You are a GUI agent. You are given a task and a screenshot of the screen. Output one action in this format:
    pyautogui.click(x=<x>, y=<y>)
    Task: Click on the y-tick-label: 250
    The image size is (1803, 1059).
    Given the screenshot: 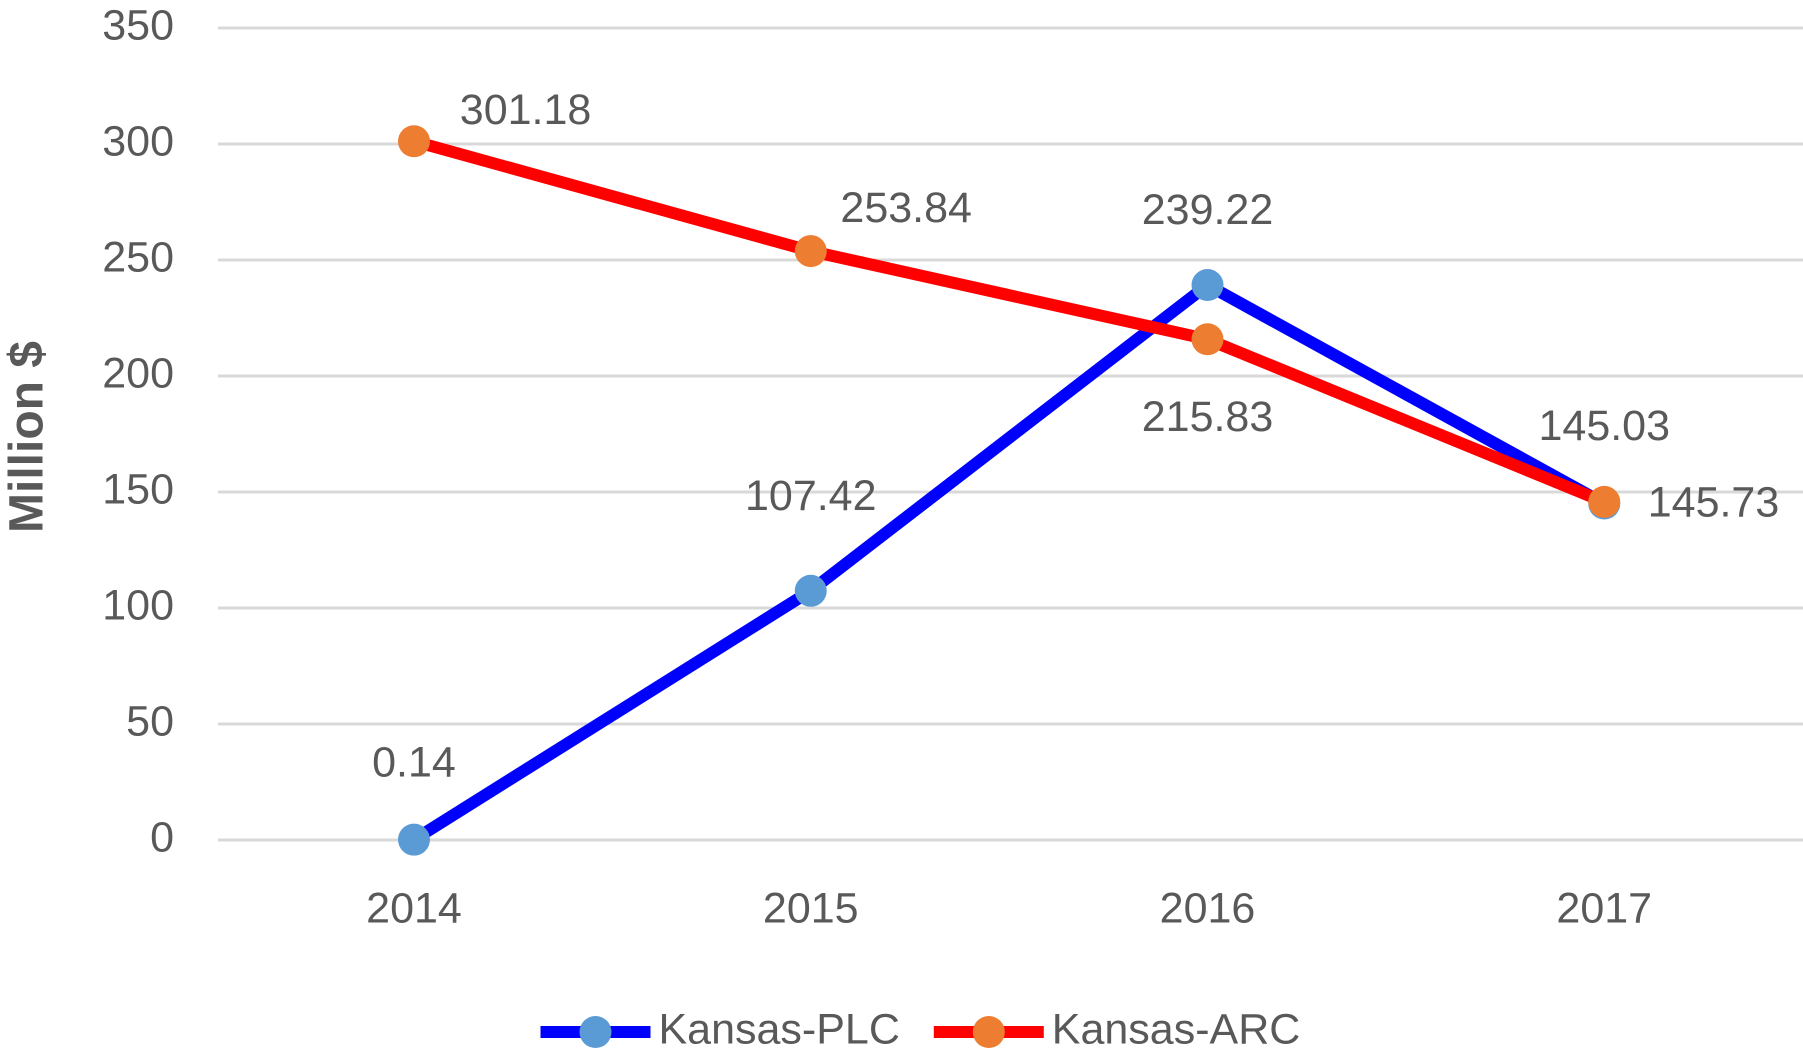 What is the action you would take?
    pyautogui.click(x=138, y=257)
    